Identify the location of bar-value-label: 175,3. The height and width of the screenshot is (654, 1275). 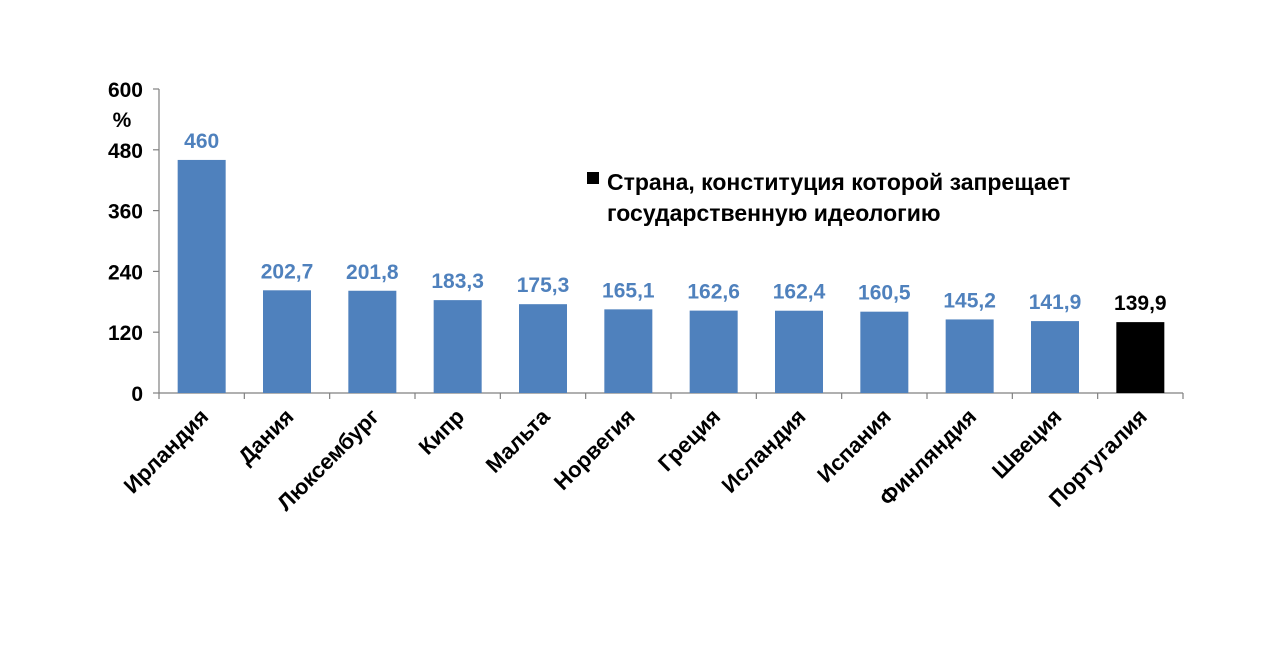
(543, 285).